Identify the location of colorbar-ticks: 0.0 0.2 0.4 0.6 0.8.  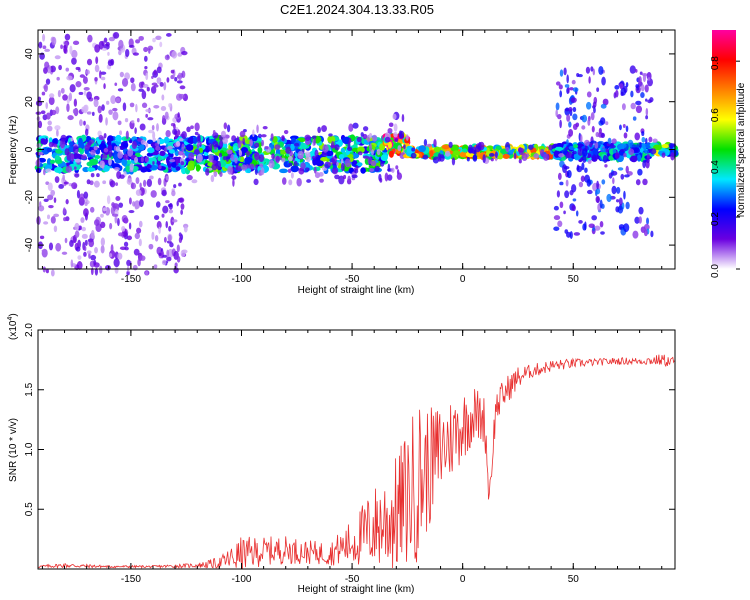
(725, 167).